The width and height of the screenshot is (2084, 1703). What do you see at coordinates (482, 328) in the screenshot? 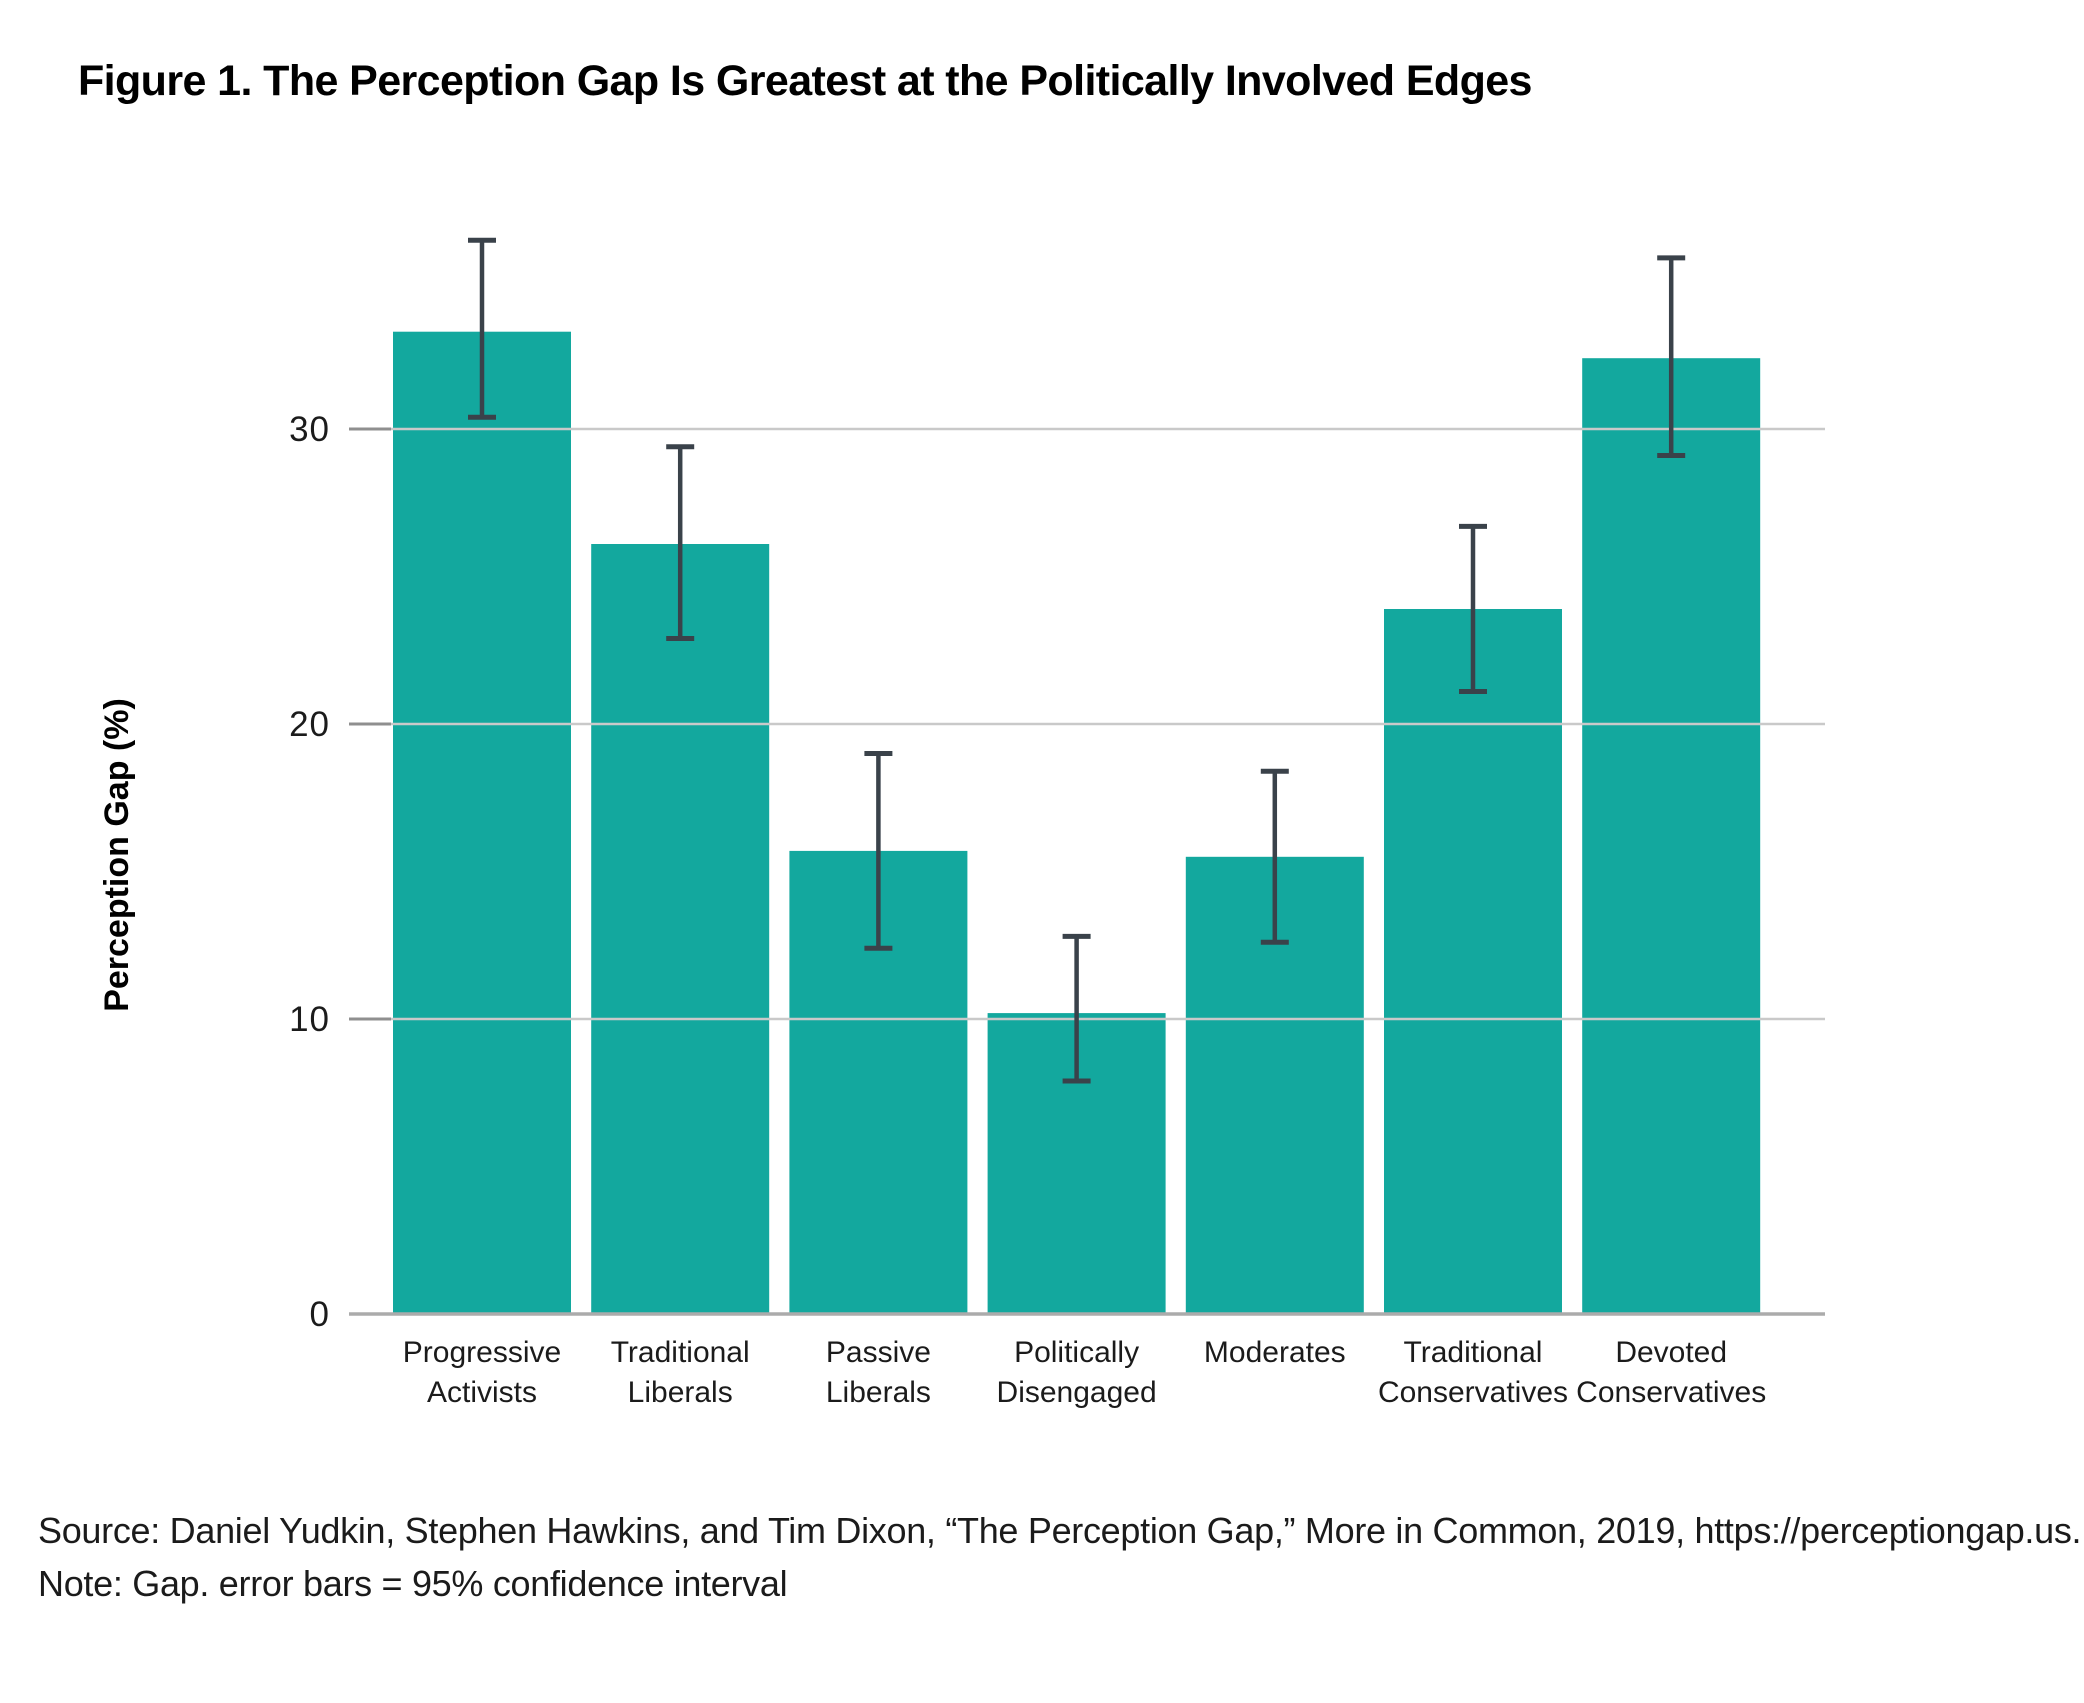
I see `error-bar-progressive-activists` at bounding box center [482, 328].